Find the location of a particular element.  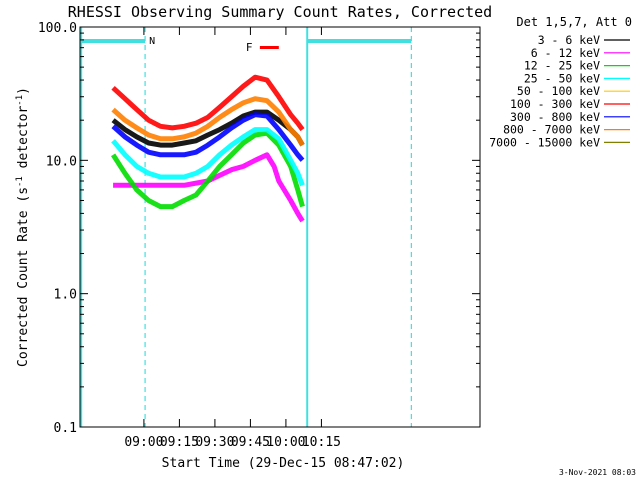

x-tick-label: 09:45 is located at coordinates (250, 442).